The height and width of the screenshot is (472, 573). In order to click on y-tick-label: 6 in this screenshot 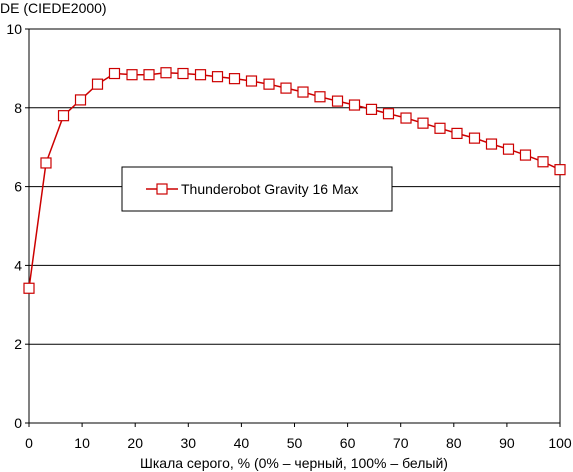, I will do `click(18, 187)`.